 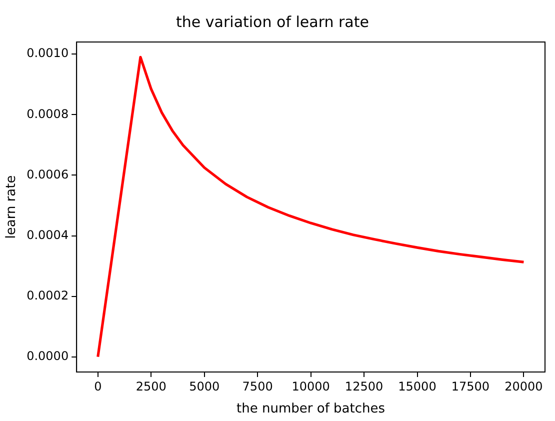 What do you see at coordinates (151, 386) in the screenshot?
I see `x-tick-label: 2500` at bounding box center [151, 386].